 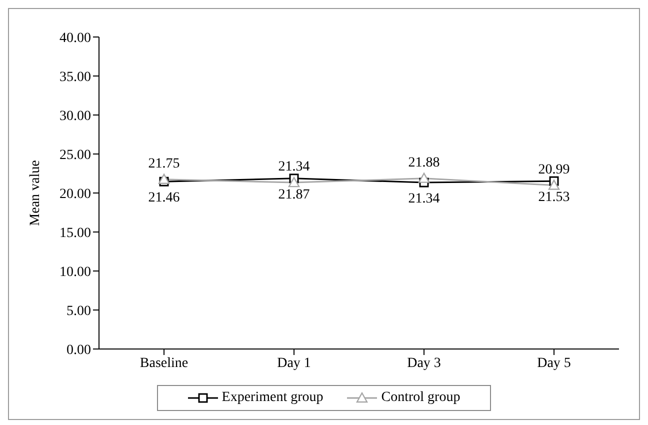 I want to click on data-label: 20.99, so click(x=554, y=170).